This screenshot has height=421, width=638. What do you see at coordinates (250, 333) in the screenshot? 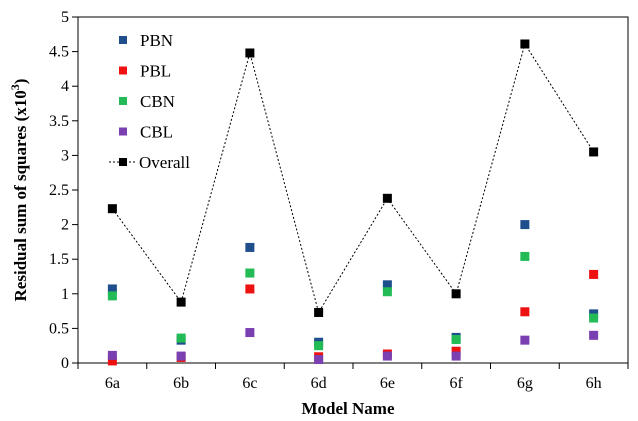
I see `data-point-cbl-6c` at bounding box center [250, 333].